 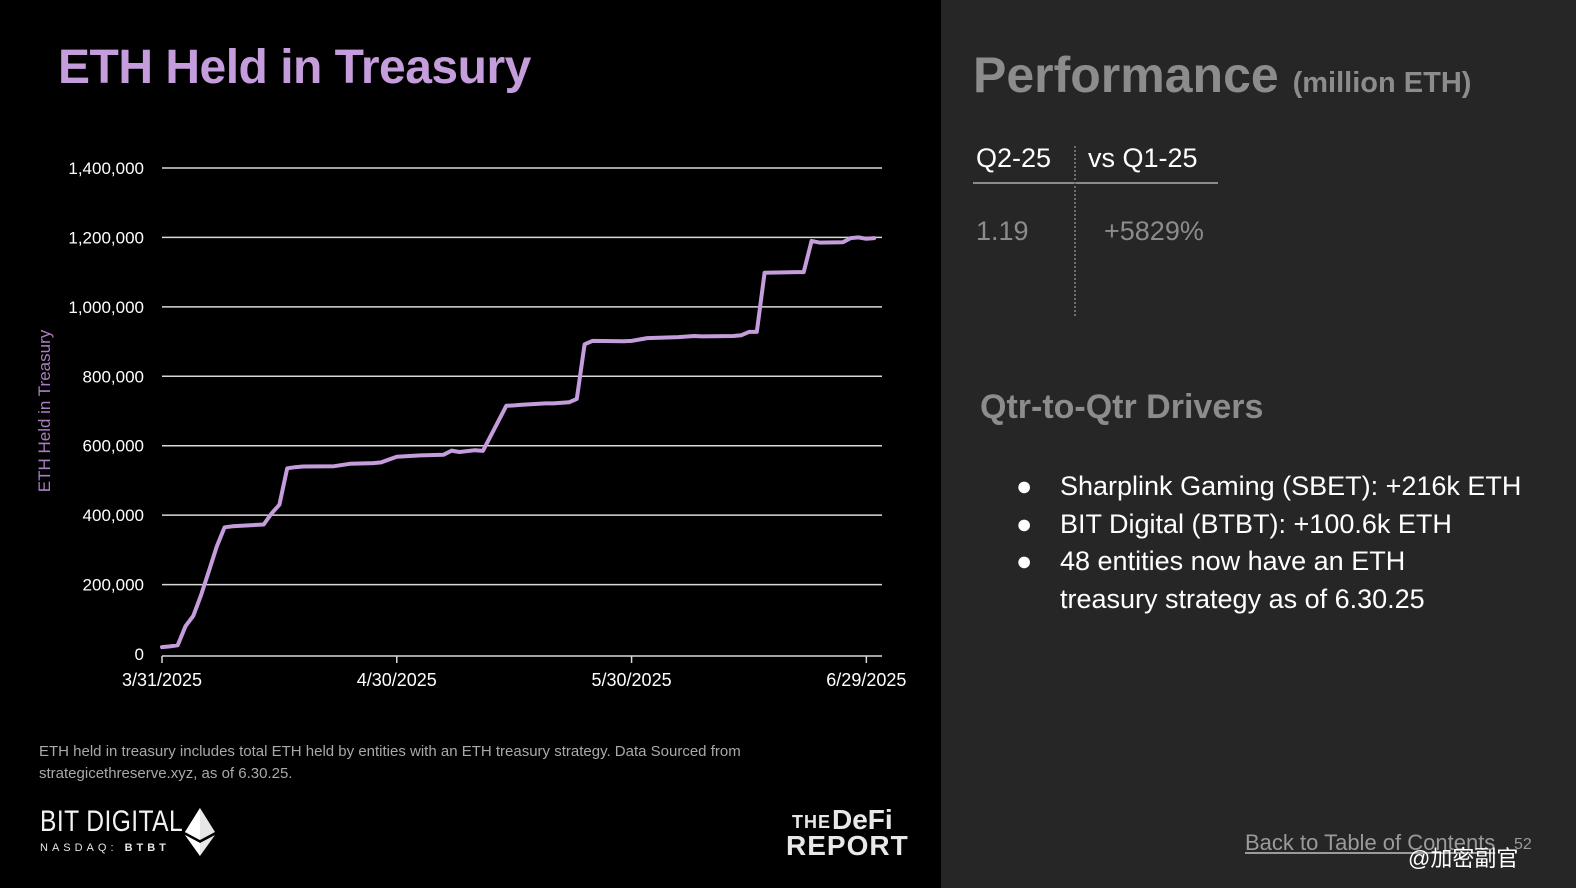 What do you see at coordinates (1014, 158) in the screenshot?
I see `q2-25-header: Q2-25` at bounding box center [1014, 158].